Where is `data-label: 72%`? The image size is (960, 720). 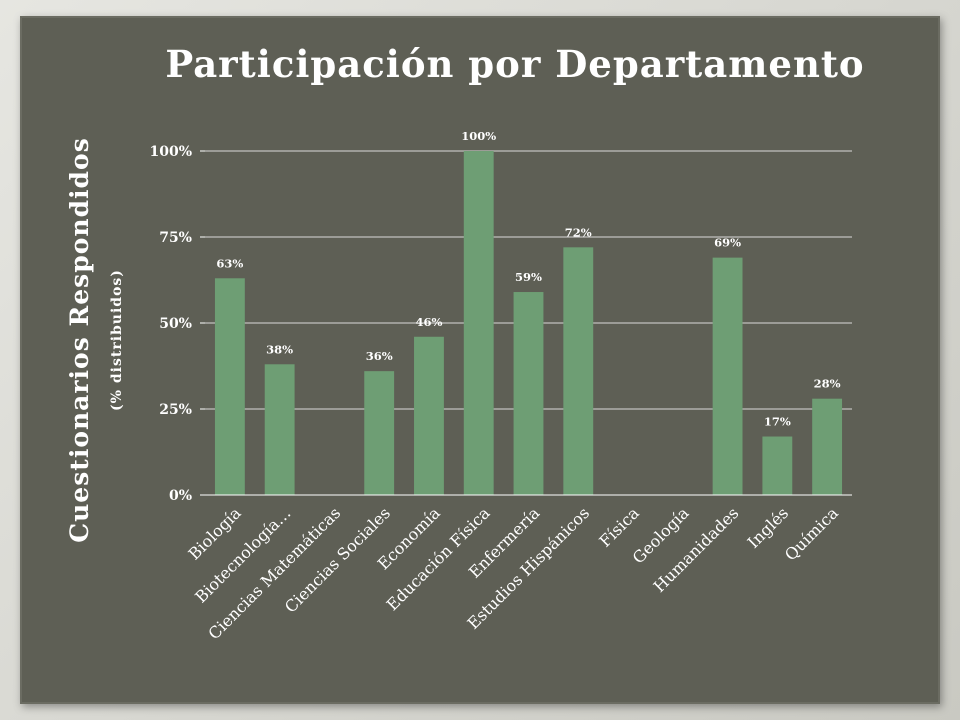 data-label: 72% is located at coordinates (578, 232).